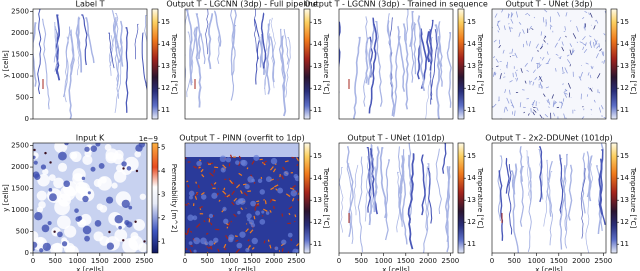 This screenshot has width=640, height=271. Describe the element at coordinates (252, 261) in the screenshot. I see `x-tick-label: 1500` at that location.